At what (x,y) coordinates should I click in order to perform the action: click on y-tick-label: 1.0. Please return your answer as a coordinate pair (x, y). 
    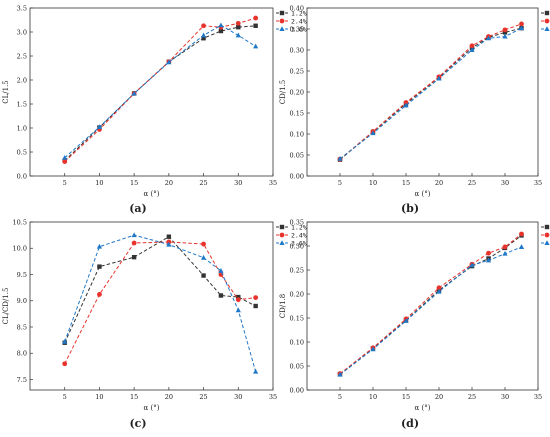
    Looking at the image, I should click on (22, 128).